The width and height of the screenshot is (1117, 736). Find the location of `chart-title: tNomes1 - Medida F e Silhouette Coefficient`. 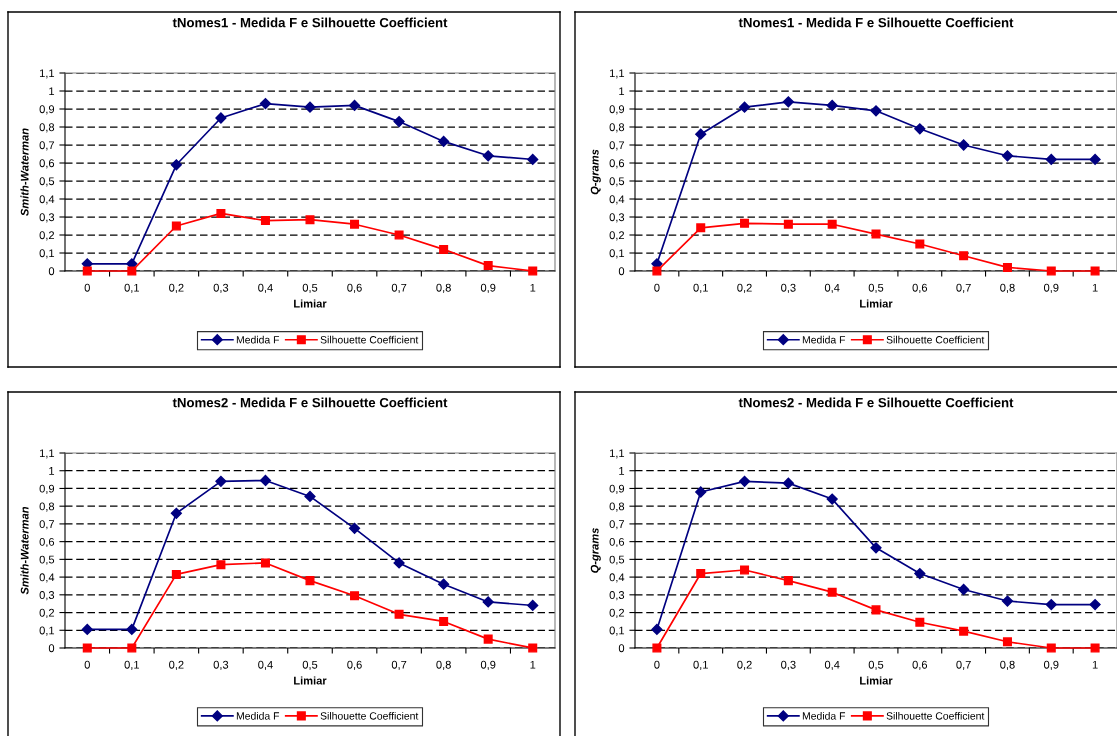

chart-title: tNomes1 - Medida F e Silhouette Coefficient is located at coordinates (310, 22).